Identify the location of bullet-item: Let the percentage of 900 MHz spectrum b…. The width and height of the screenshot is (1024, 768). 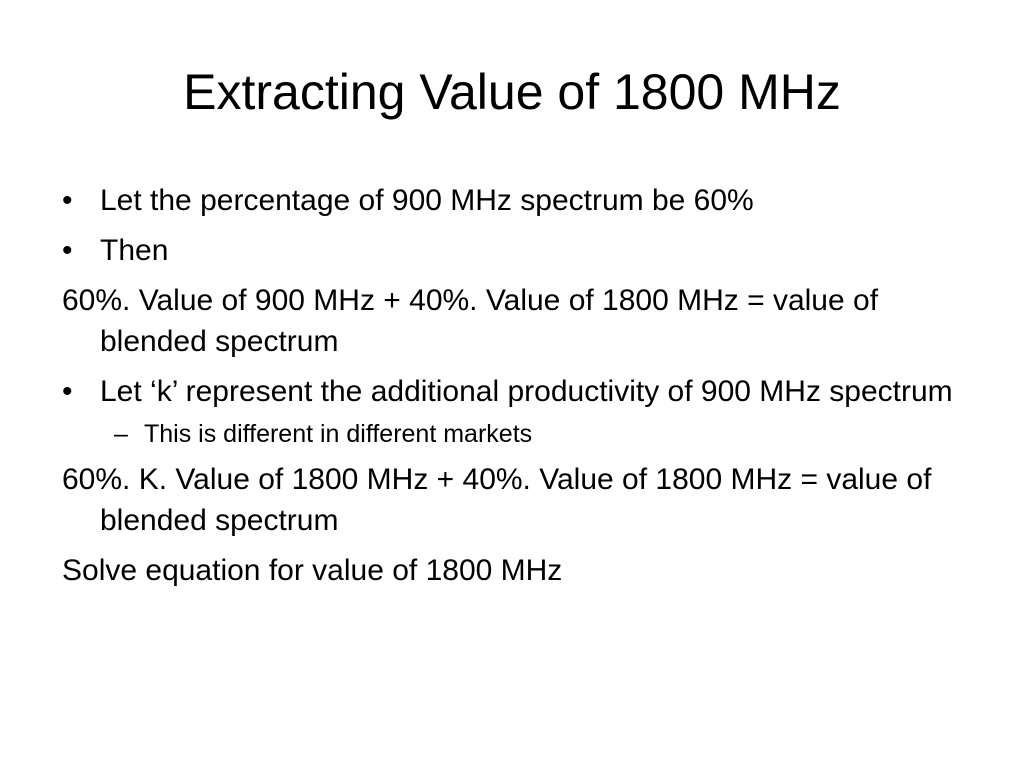
(517, 200).